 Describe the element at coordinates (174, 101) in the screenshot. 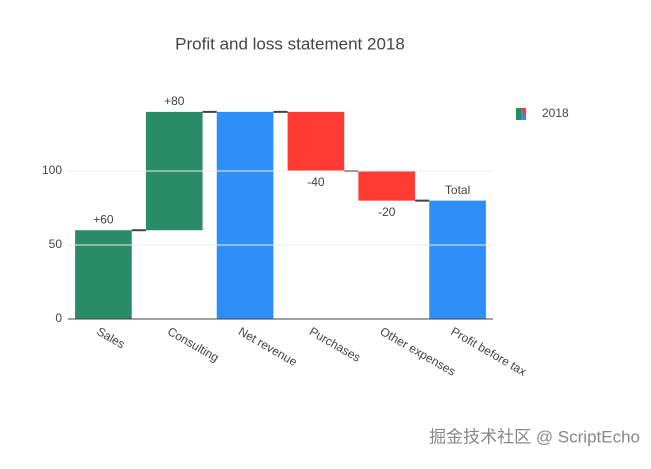

I see `data-label: +80` at that location.